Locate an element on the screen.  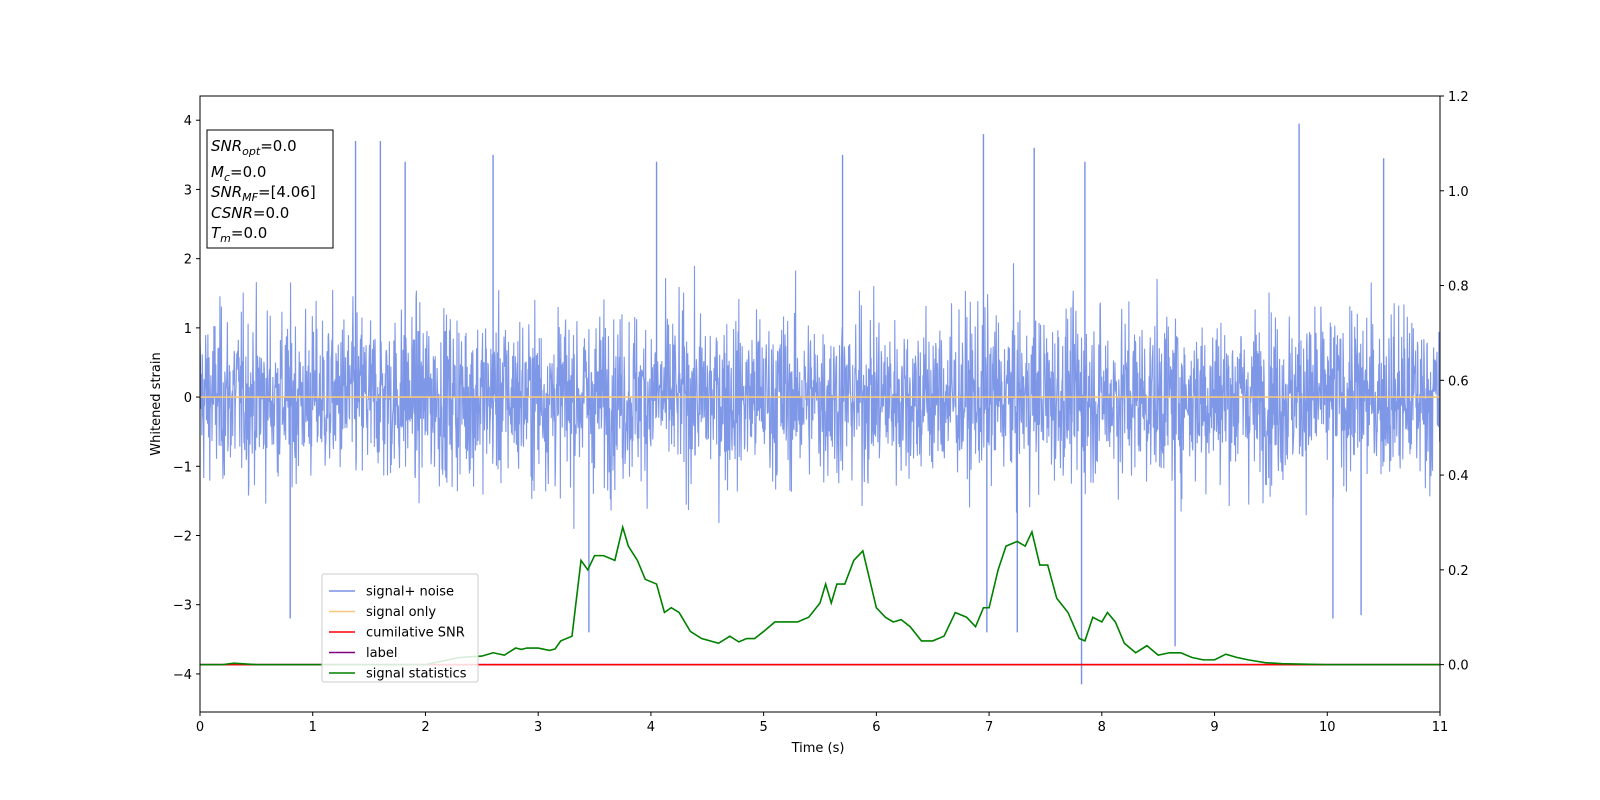
y-tick-label: 2 is located at coordinates (188, 260).